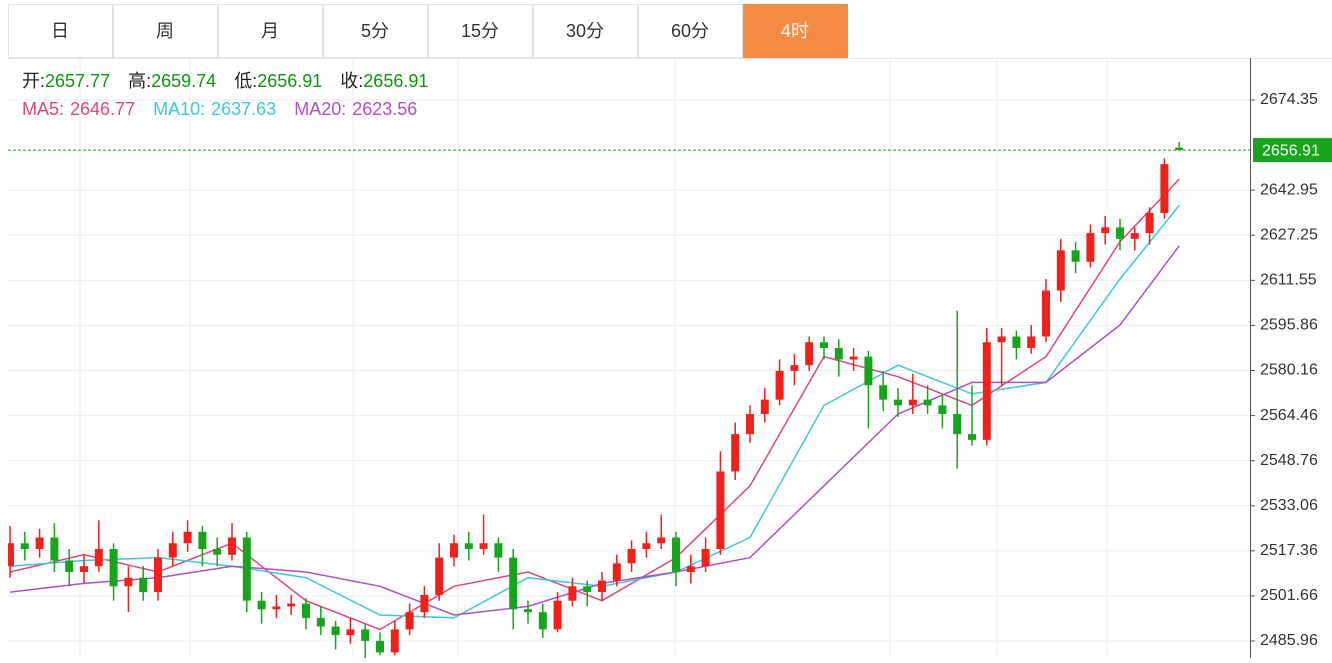 This screenshot has height=663, width=1332. I want to click on y-tick-label: 2674.35, so click(1289, 99).